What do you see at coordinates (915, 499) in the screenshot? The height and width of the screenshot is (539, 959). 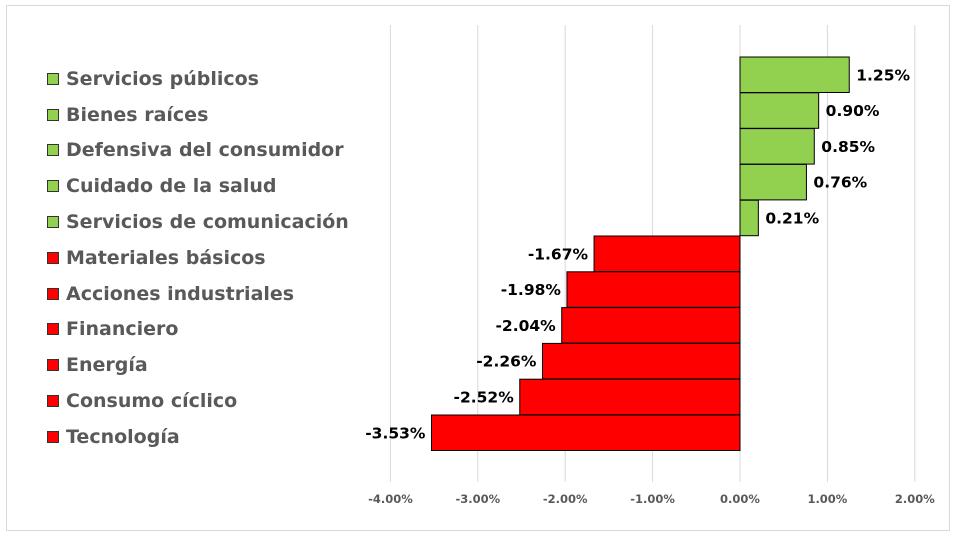 I see `x-tick-label: 2.00%` at bounding box center [915, 499].